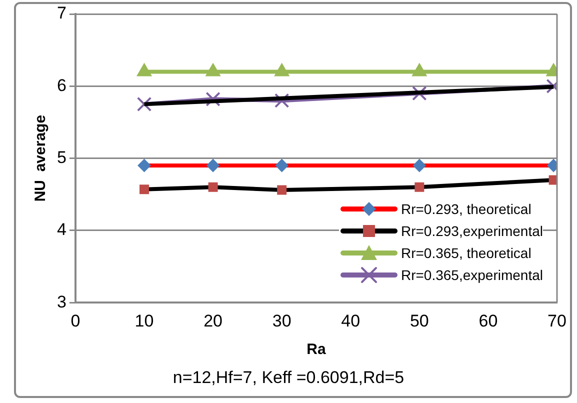 This screenshot has height=403, width=577. What do you see at coordinates (471, 231) in the screenshot?
I see `legend-label: Rr=0.293,experimental` at bounding box center [471, 231].